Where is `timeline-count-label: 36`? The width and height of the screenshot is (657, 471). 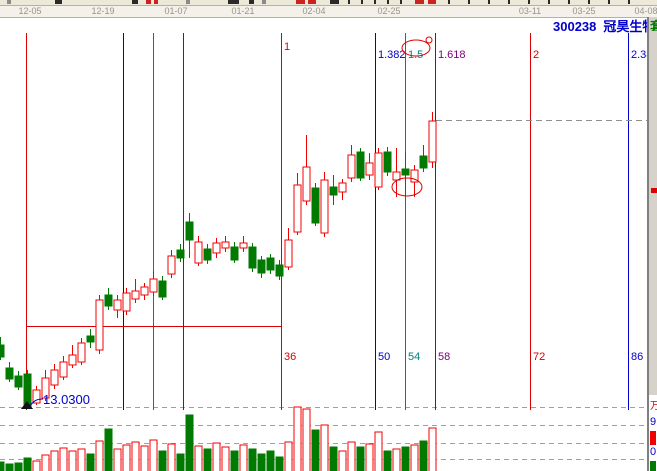
timeline-count-label: 36 is located at coordinates (290, 357).